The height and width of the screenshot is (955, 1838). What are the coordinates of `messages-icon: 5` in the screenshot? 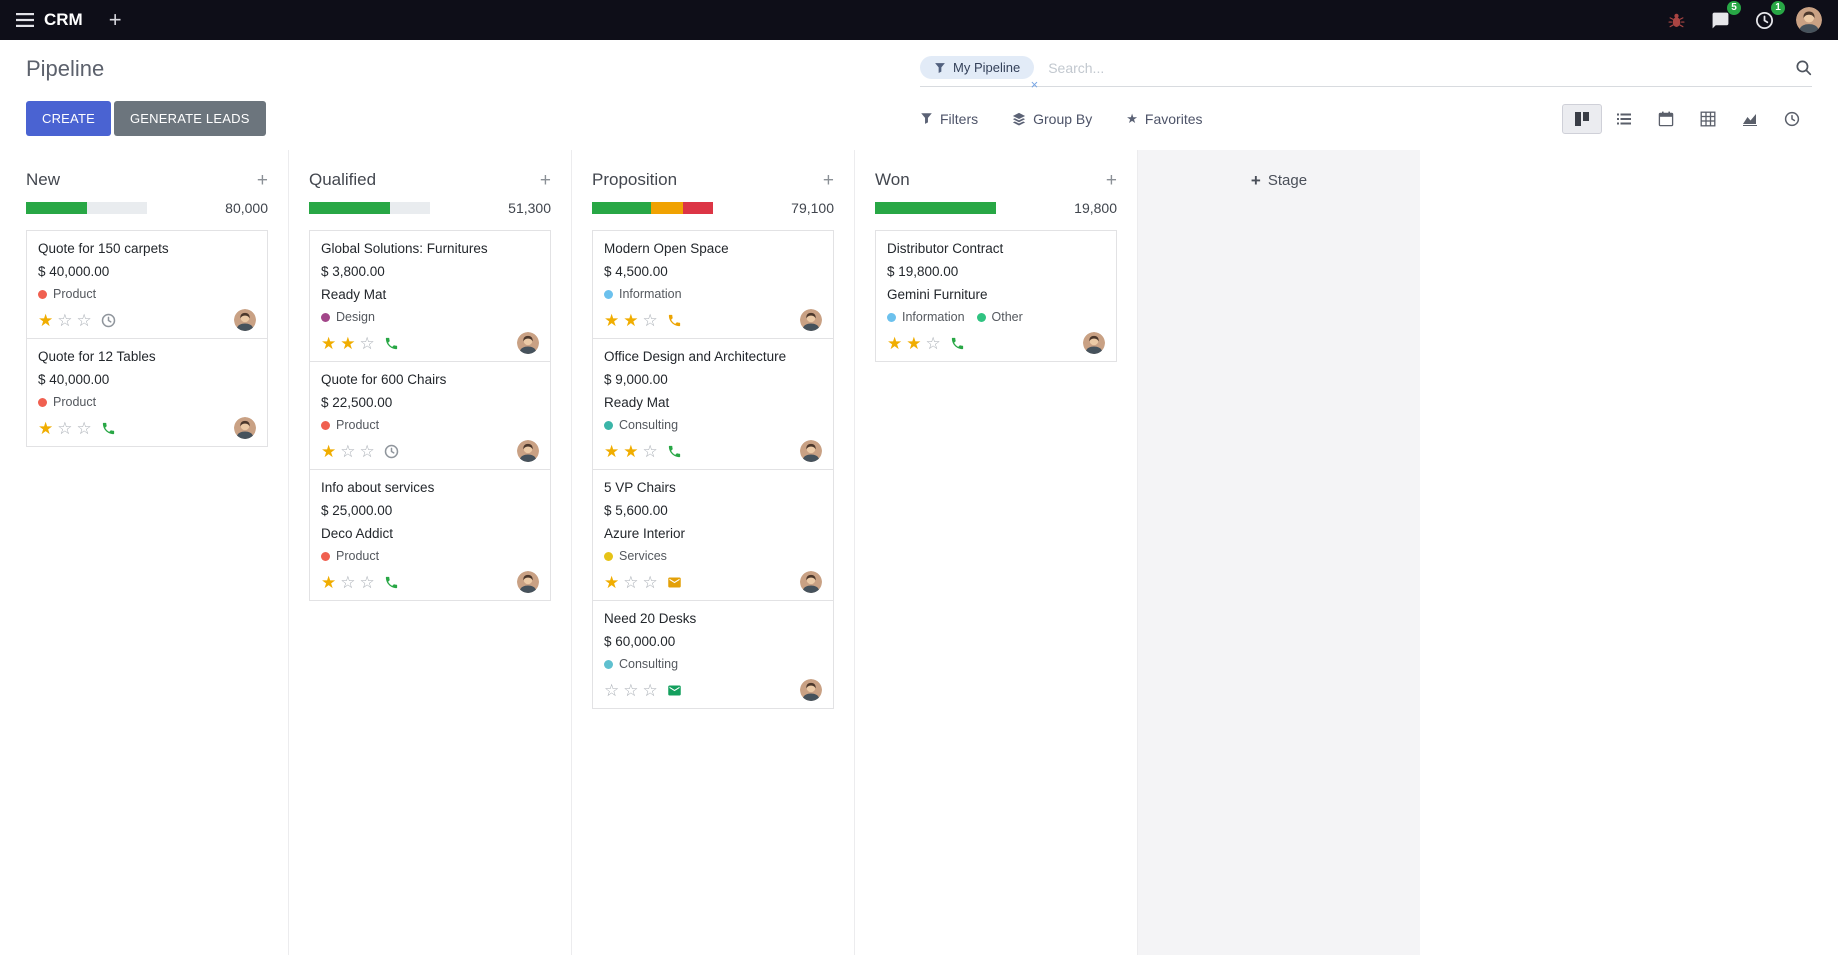 It's located at (1724, 16).